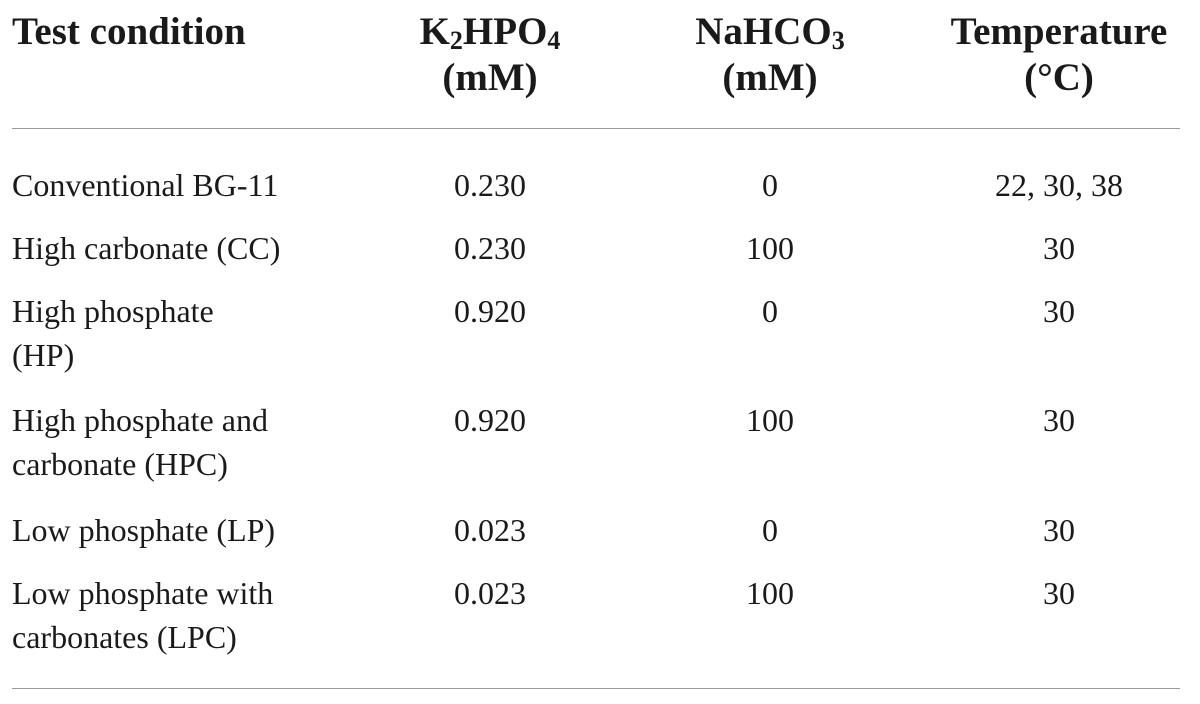 This screenshot has height=704, width=1200. I want to click on header-test-condition-label: Test condition, so click(129, 31).